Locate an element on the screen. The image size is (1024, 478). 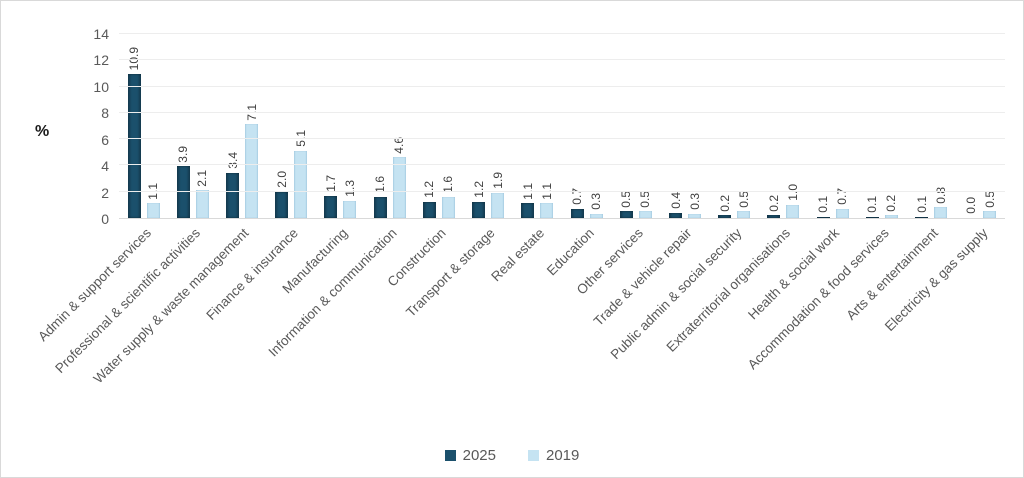
category-column: 0.0 0.5 Electricity & gas supply is located at coordinates (943, 184).